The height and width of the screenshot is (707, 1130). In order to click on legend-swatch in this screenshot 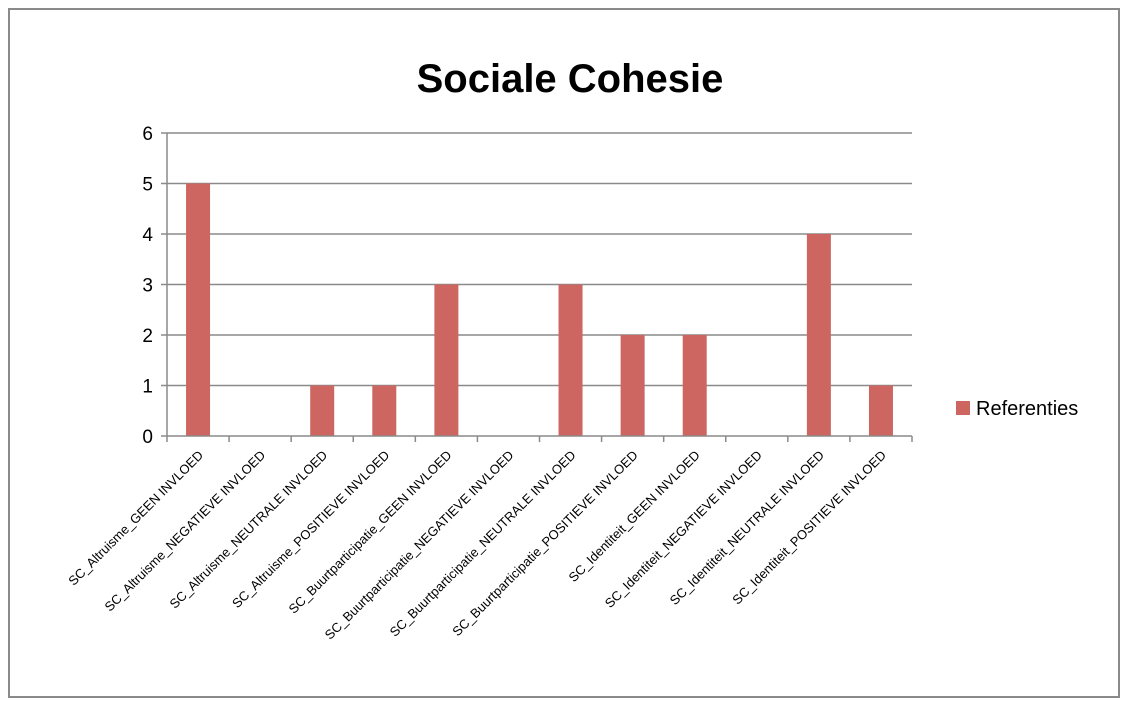, I will do `click(963, 408)`.